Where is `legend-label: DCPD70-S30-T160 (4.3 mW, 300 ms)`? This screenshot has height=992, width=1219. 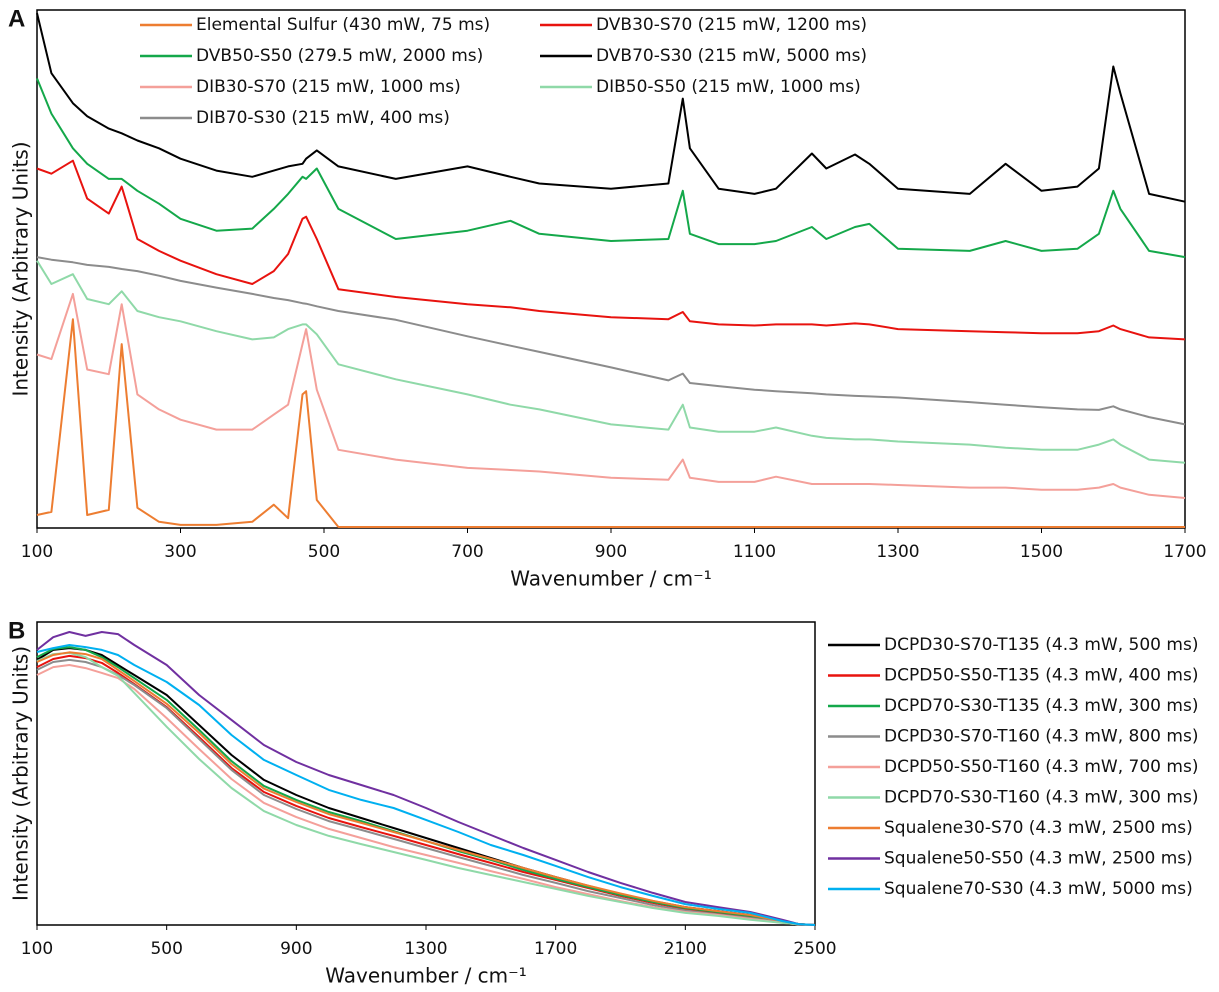
legend-label: DCPD70-S30-T160 (4.3 mW, 300 ms) is located at coordinates (1041, 798).